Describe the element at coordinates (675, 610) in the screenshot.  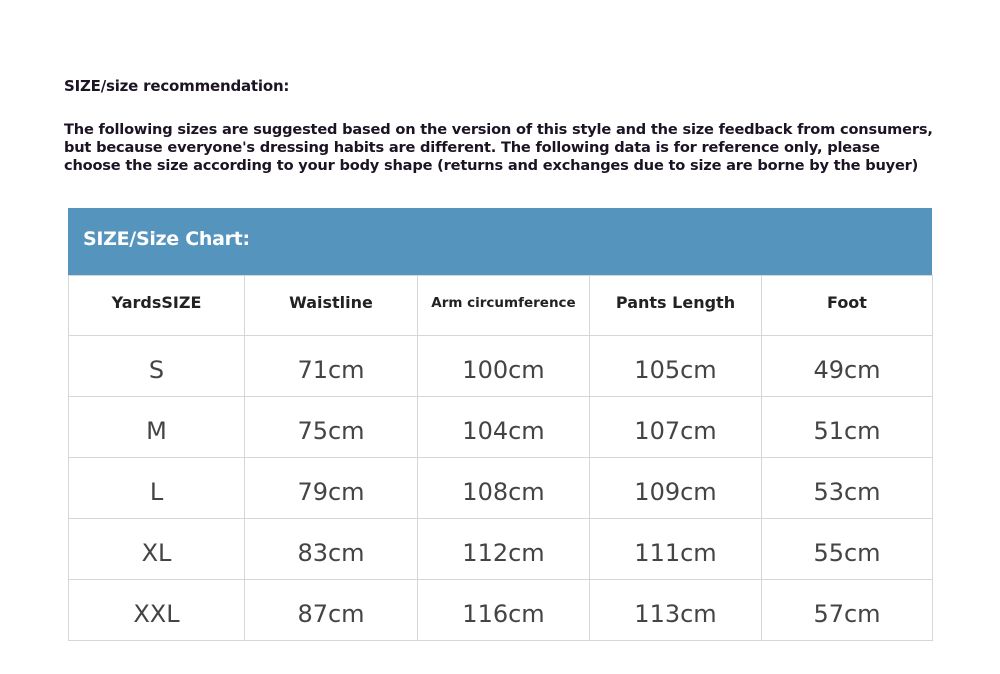
I see `table-cell: 113cm` at that location.